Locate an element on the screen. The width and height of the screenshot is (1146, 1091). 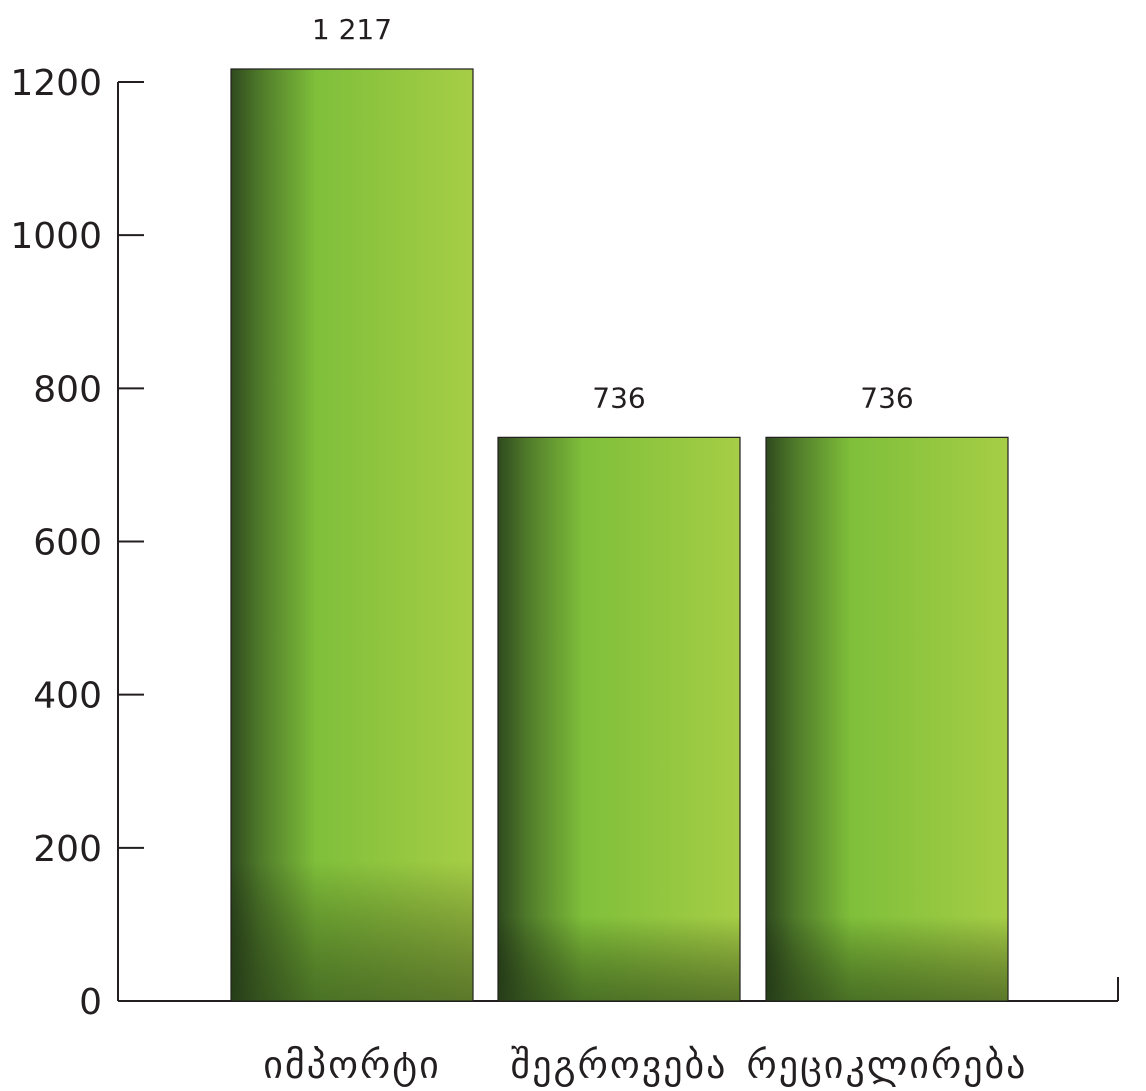
x-tick-label: შეგროვება is located at coordinates (619, 1065).